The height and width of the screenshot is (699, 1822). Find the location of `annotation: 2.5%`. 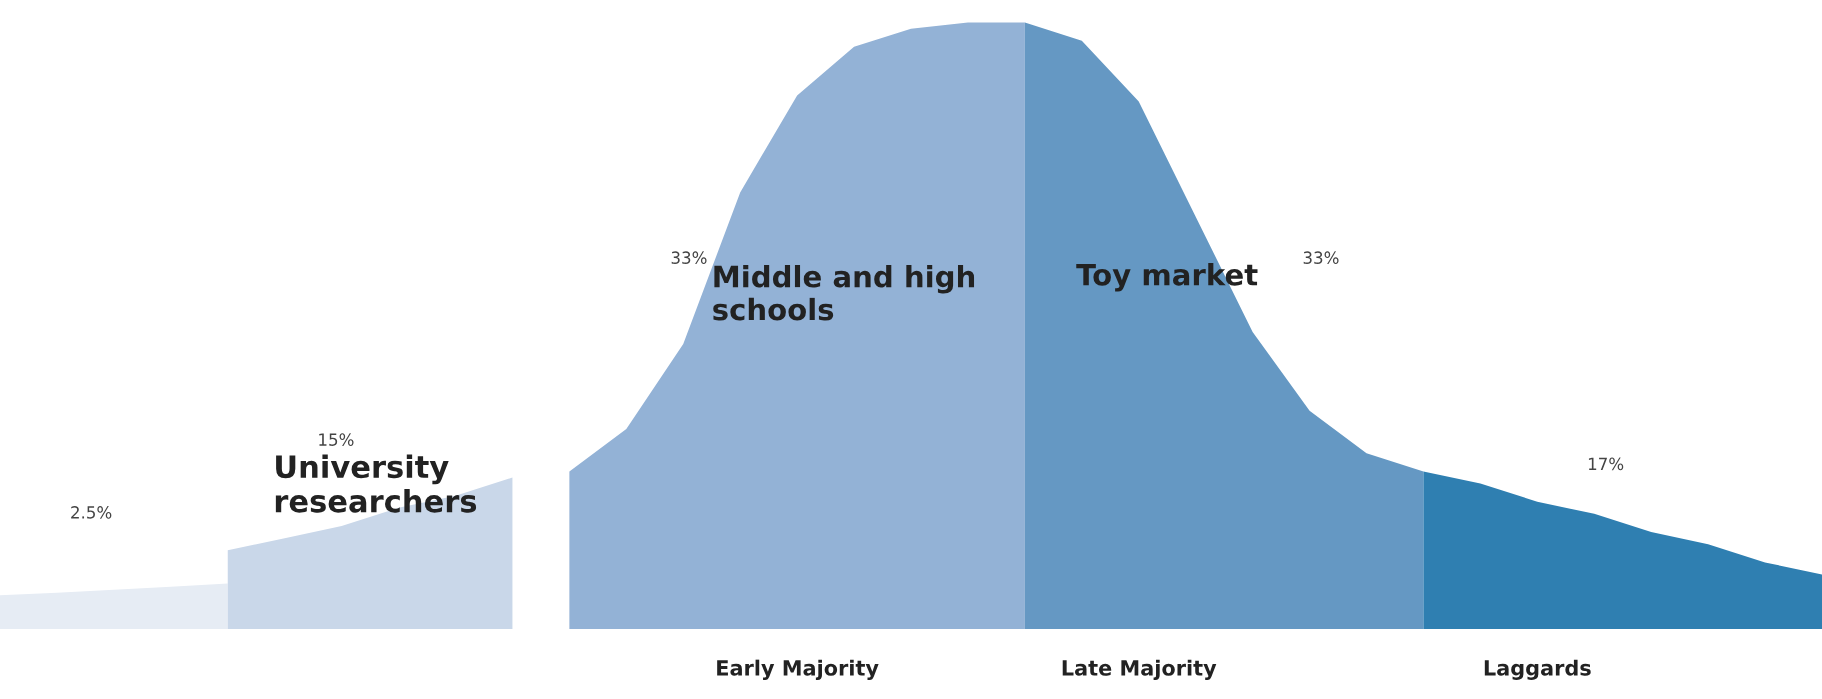

annotation: 2.5% is located at coordinates (91, 512).